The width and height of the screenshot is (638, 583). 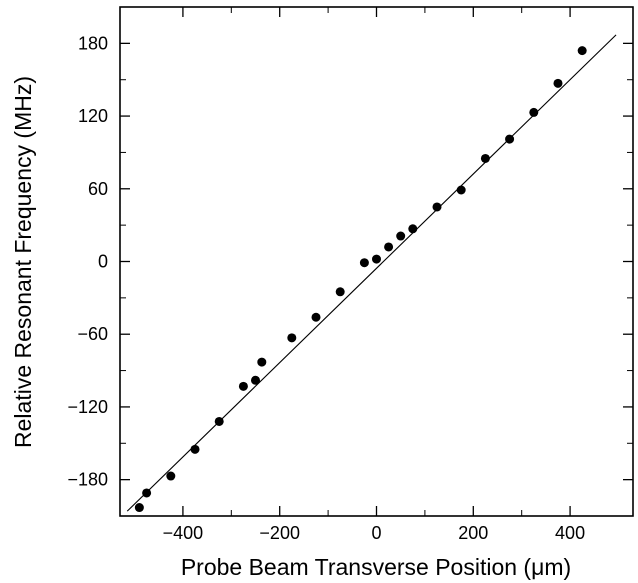 What do you see at coordinates (23, 262) in the screenshot?
I see `y-axis-label: Relative Resonant Frequency (MHz)` at bounding box center [23, 262].